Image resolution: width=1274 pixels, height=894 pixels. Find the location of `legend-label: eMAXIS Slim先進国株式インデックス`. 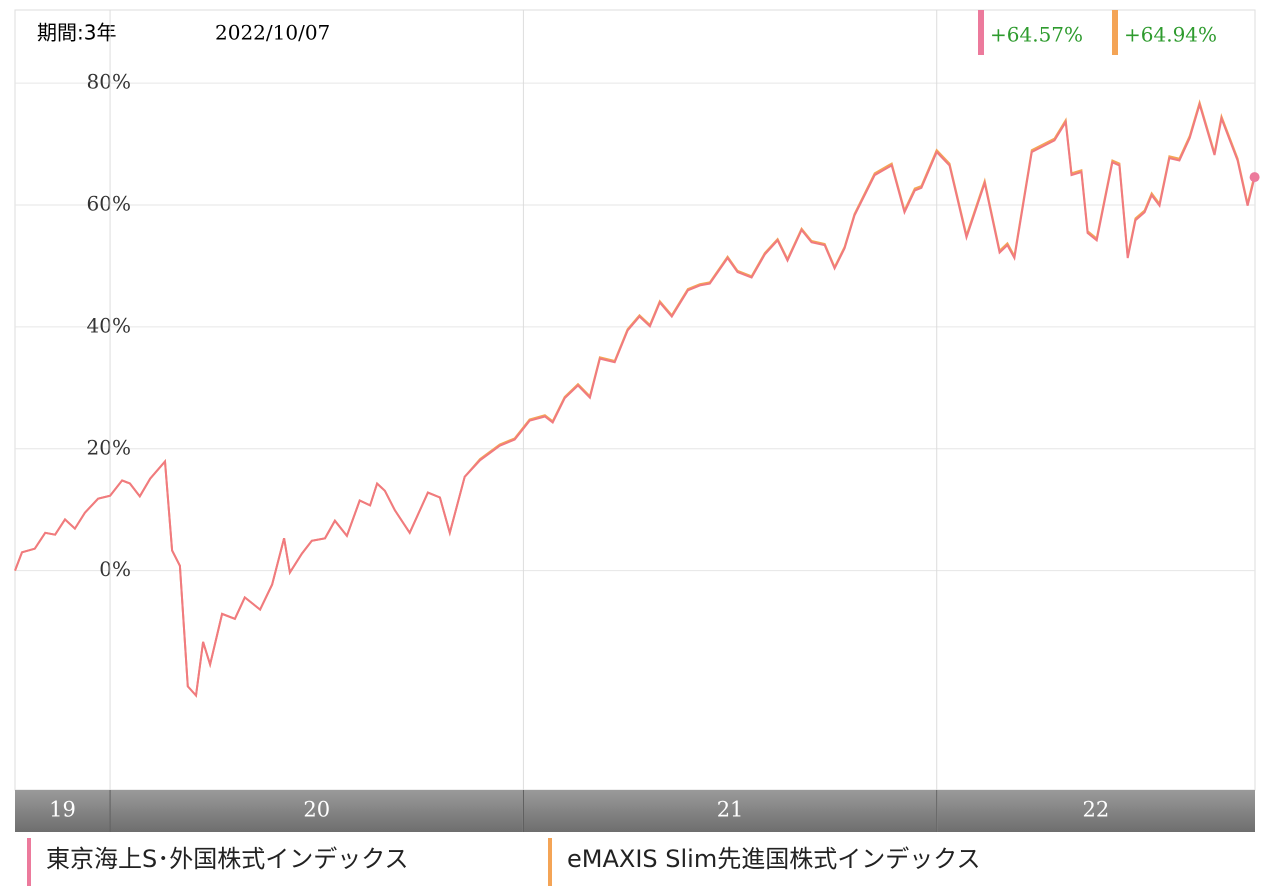

legend-label: eMAXIS Slim先進国株式インデックス is located at coordinates (774, 859).